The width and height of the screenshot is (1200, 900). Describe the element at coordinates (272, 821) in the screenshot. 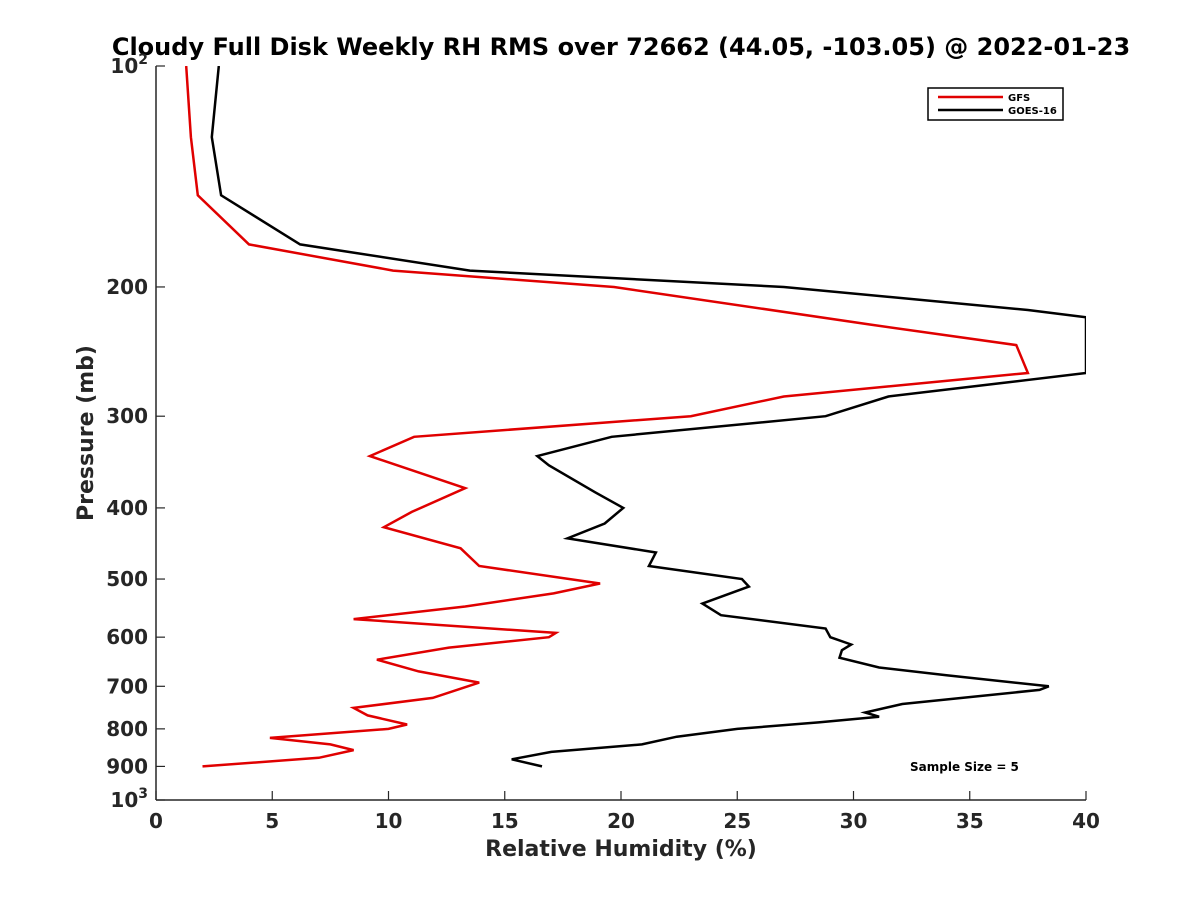

I see `x-tick-label: 5` at that location.